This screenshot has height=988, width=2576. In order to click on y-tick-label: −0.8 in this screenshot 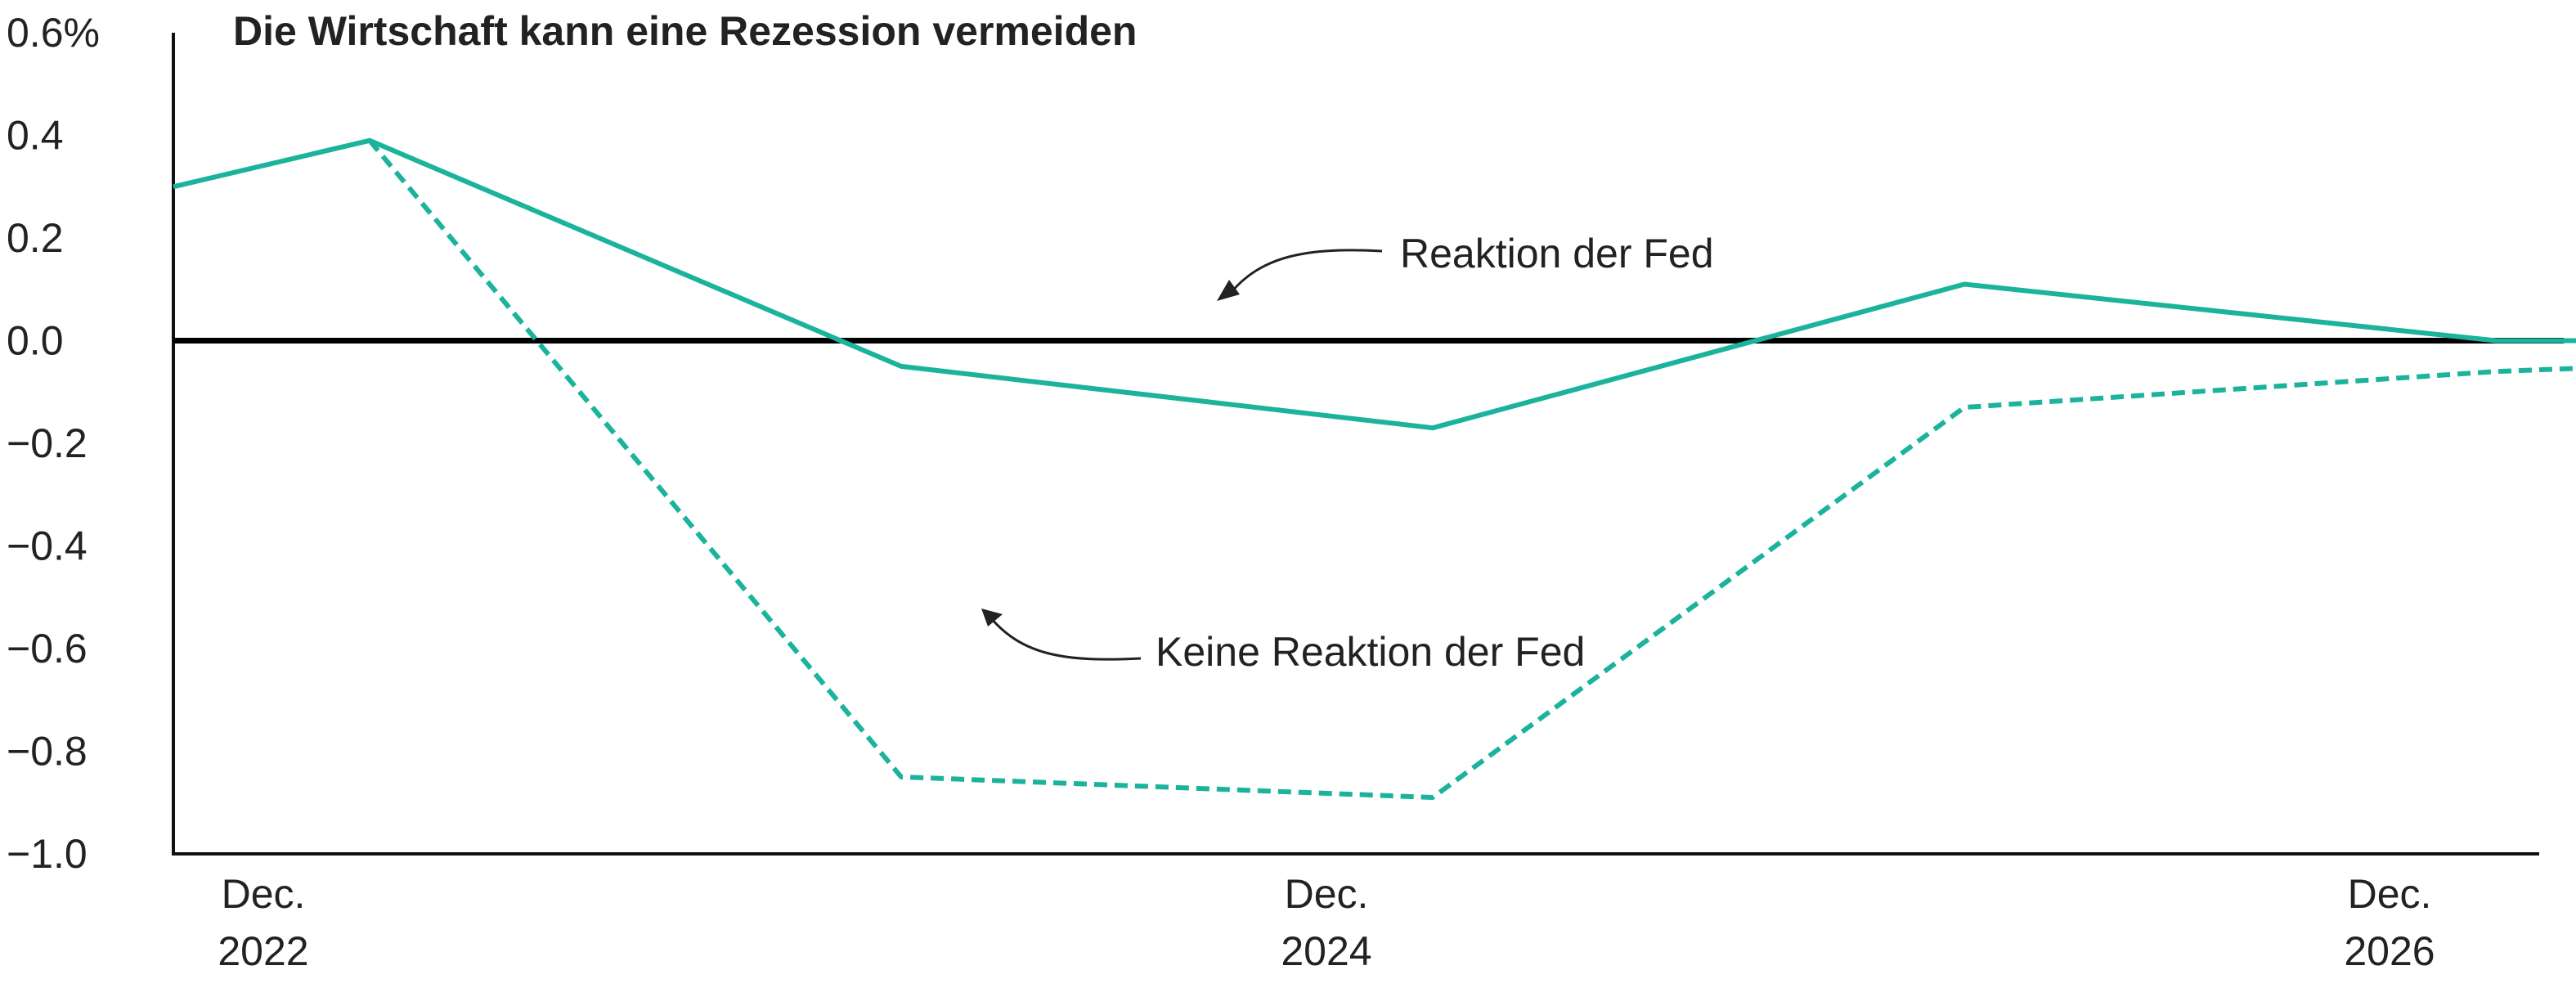, I will do `click(47, 752)`.